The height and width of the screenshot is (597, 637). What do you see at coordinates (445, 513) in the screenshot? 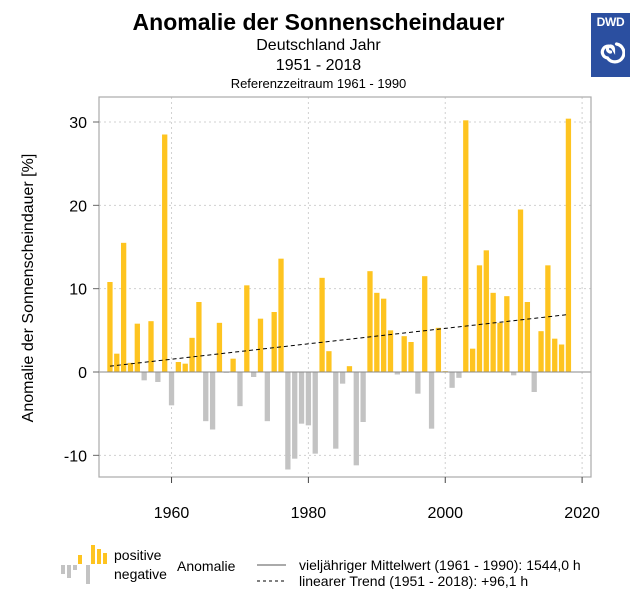
I see `x-tick-label: 2000` at bounding box center [445, 513].